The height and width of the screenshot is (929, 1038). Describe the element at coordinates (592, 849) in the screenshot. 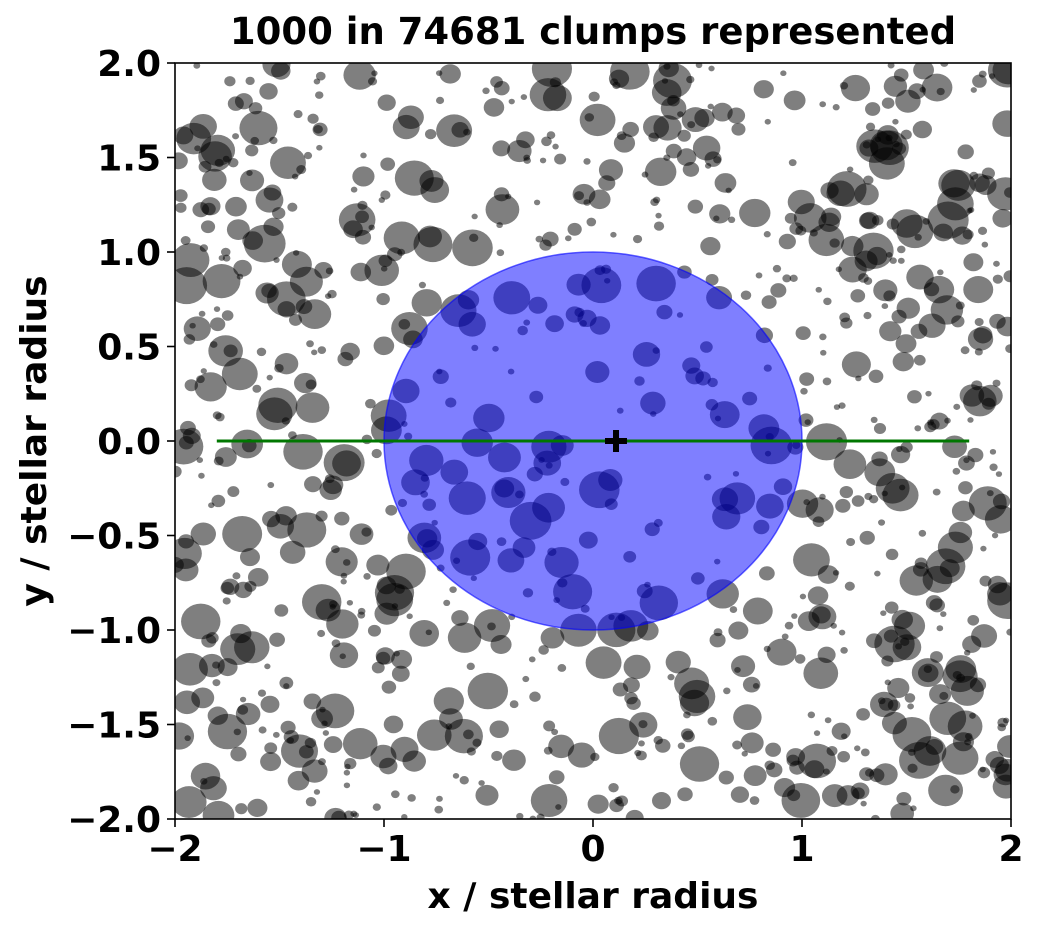

I see `x-tick-label: 0` at that location.